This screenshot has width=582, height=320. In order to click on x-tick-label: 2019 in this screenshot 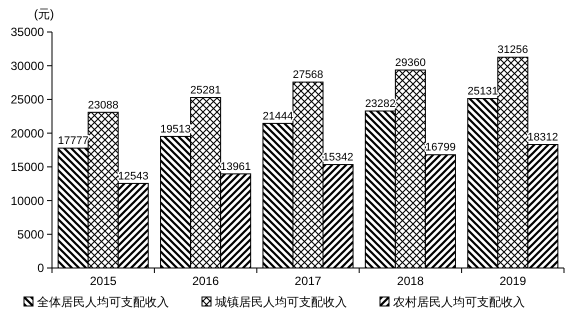, I will do `click(512, 281)`.